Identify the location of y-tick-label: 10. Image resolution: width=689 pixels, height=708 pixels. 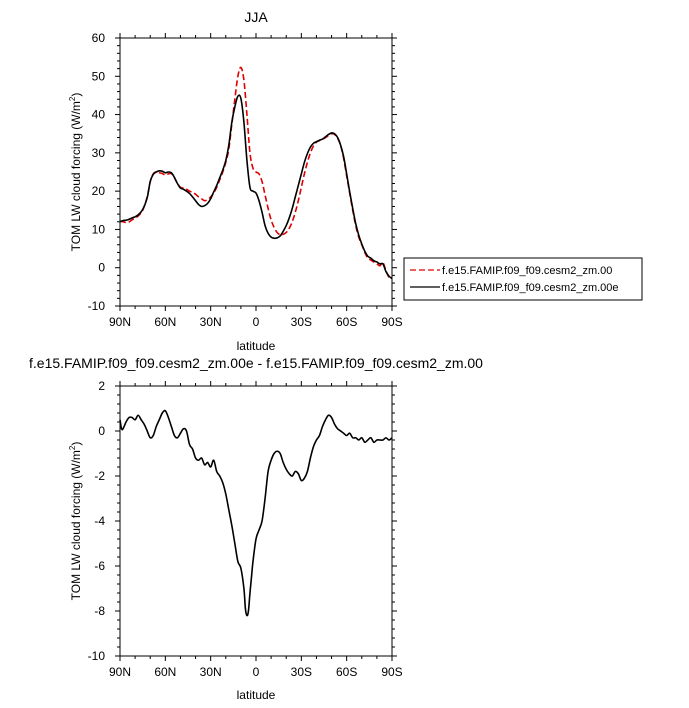
(99, 229).